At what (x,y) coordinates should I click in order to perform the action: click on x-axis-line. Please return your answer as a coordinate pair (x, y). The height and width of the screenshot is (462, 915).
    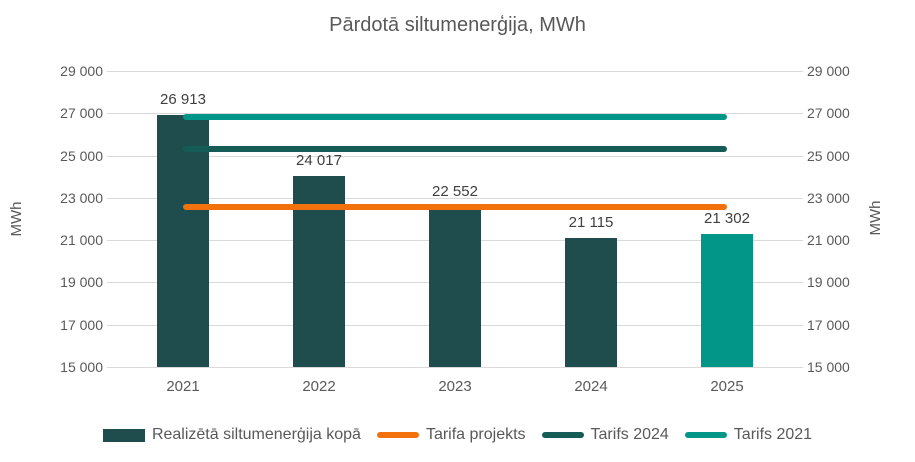
    Looking at the image, I should click on (455, 367).